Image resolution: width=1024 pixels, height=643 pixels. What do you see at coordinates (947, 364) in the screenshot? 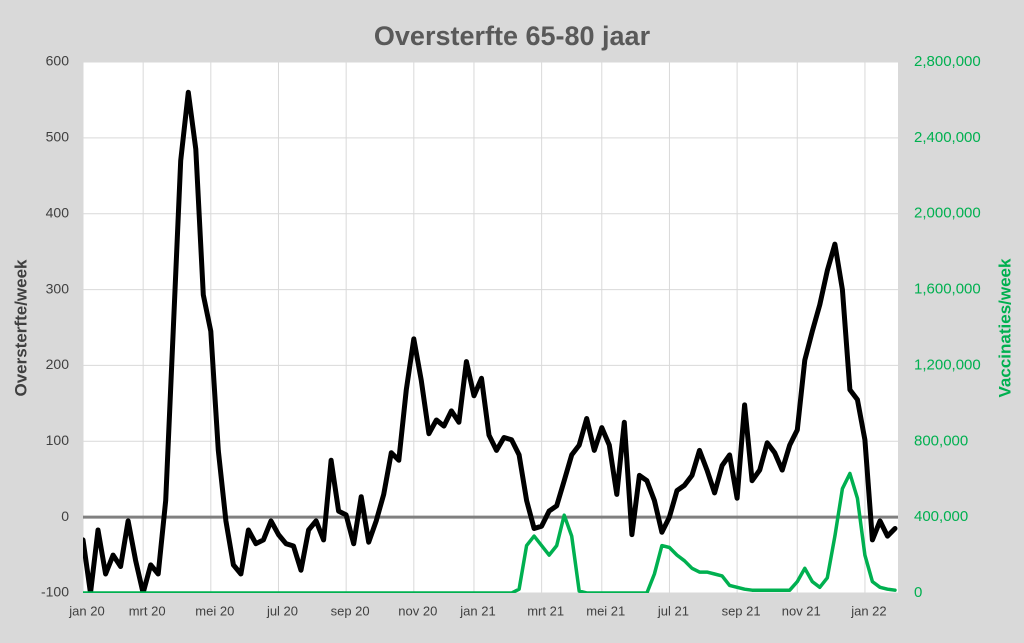
I see `y2-tick-label: 1,200,000` at bounding box center [947, 364].